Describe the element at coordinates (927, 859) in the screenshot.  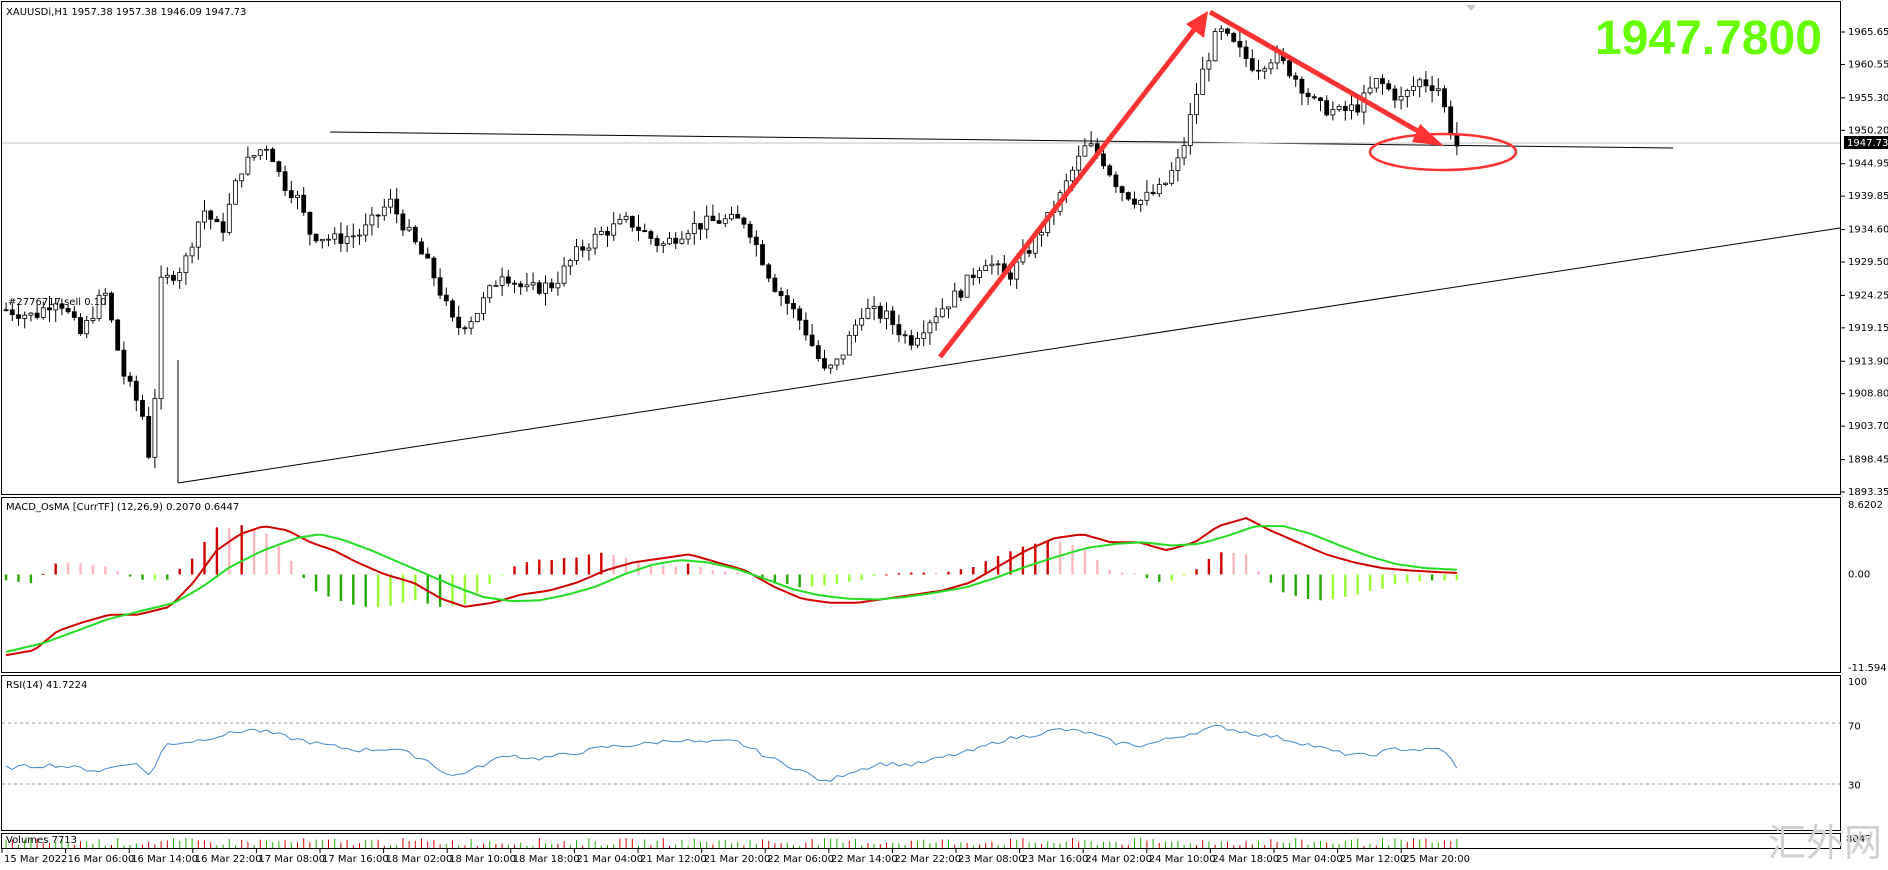
I see `time-tick-label: 22 Mar 22:00` at that location.